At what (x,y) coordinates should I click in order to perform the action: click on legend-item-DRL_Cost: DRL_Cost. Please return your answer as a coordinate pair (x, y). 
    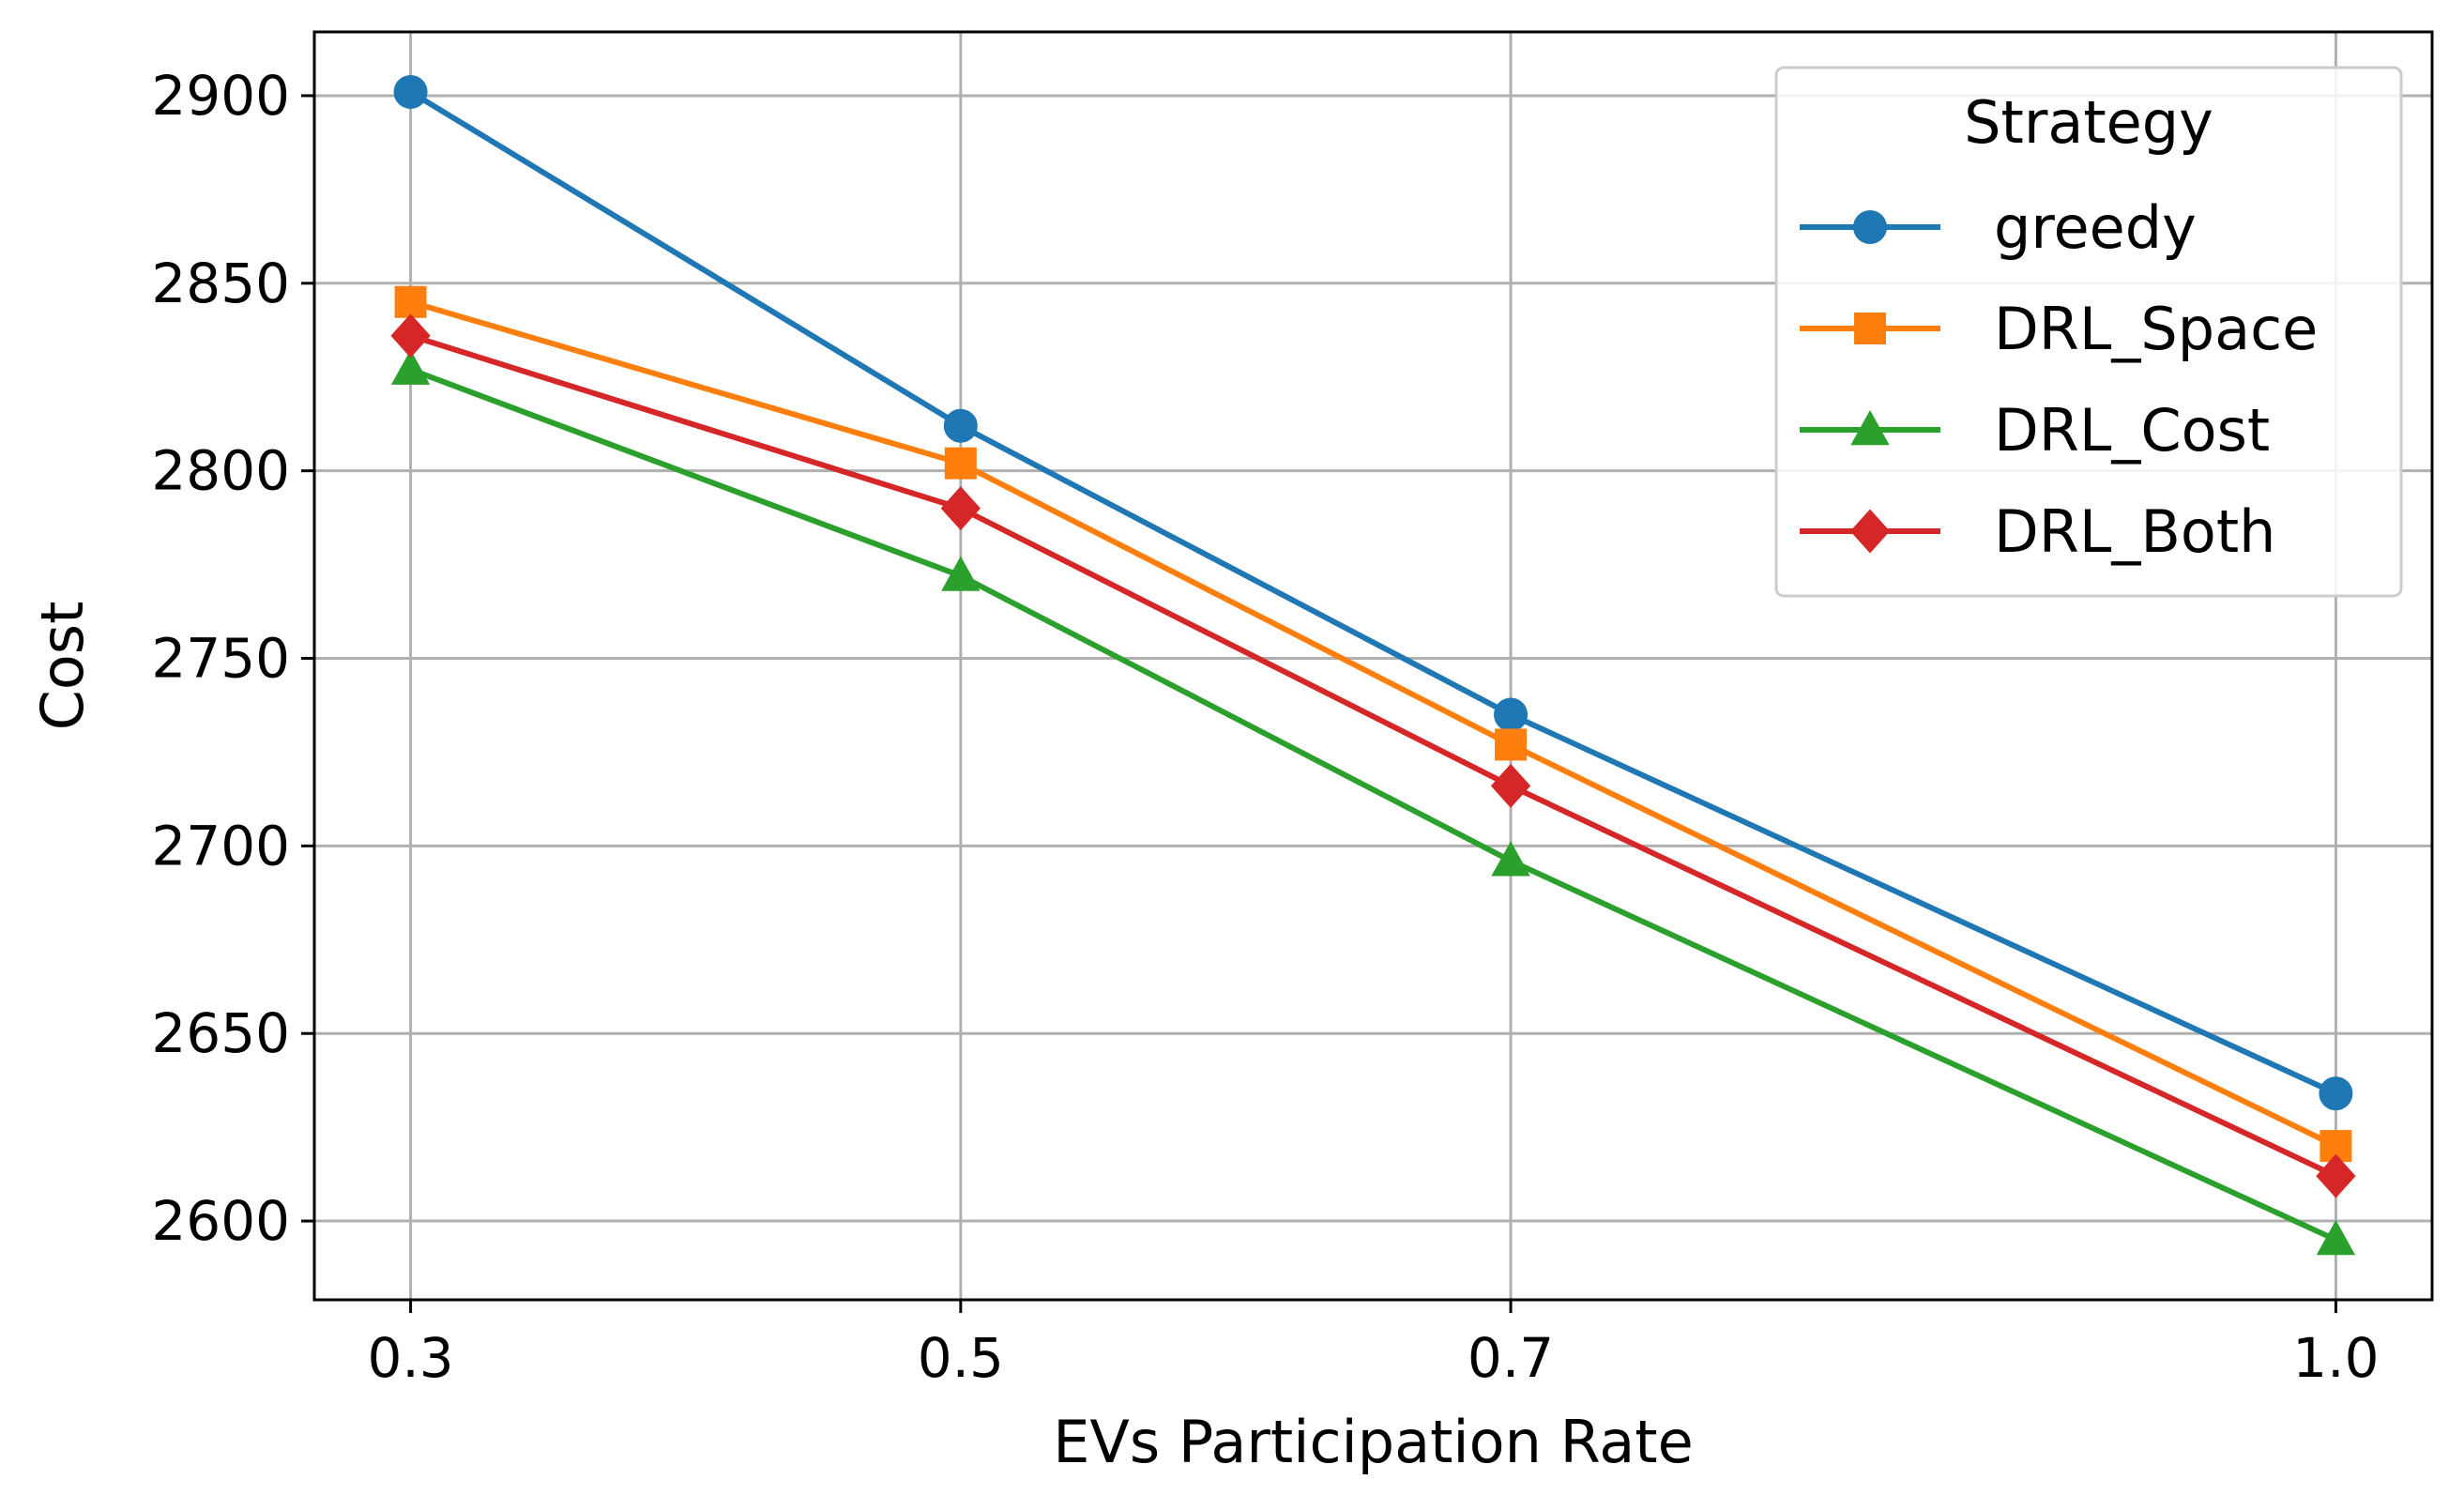
    Looking at the image, I should click on (2035, 430).